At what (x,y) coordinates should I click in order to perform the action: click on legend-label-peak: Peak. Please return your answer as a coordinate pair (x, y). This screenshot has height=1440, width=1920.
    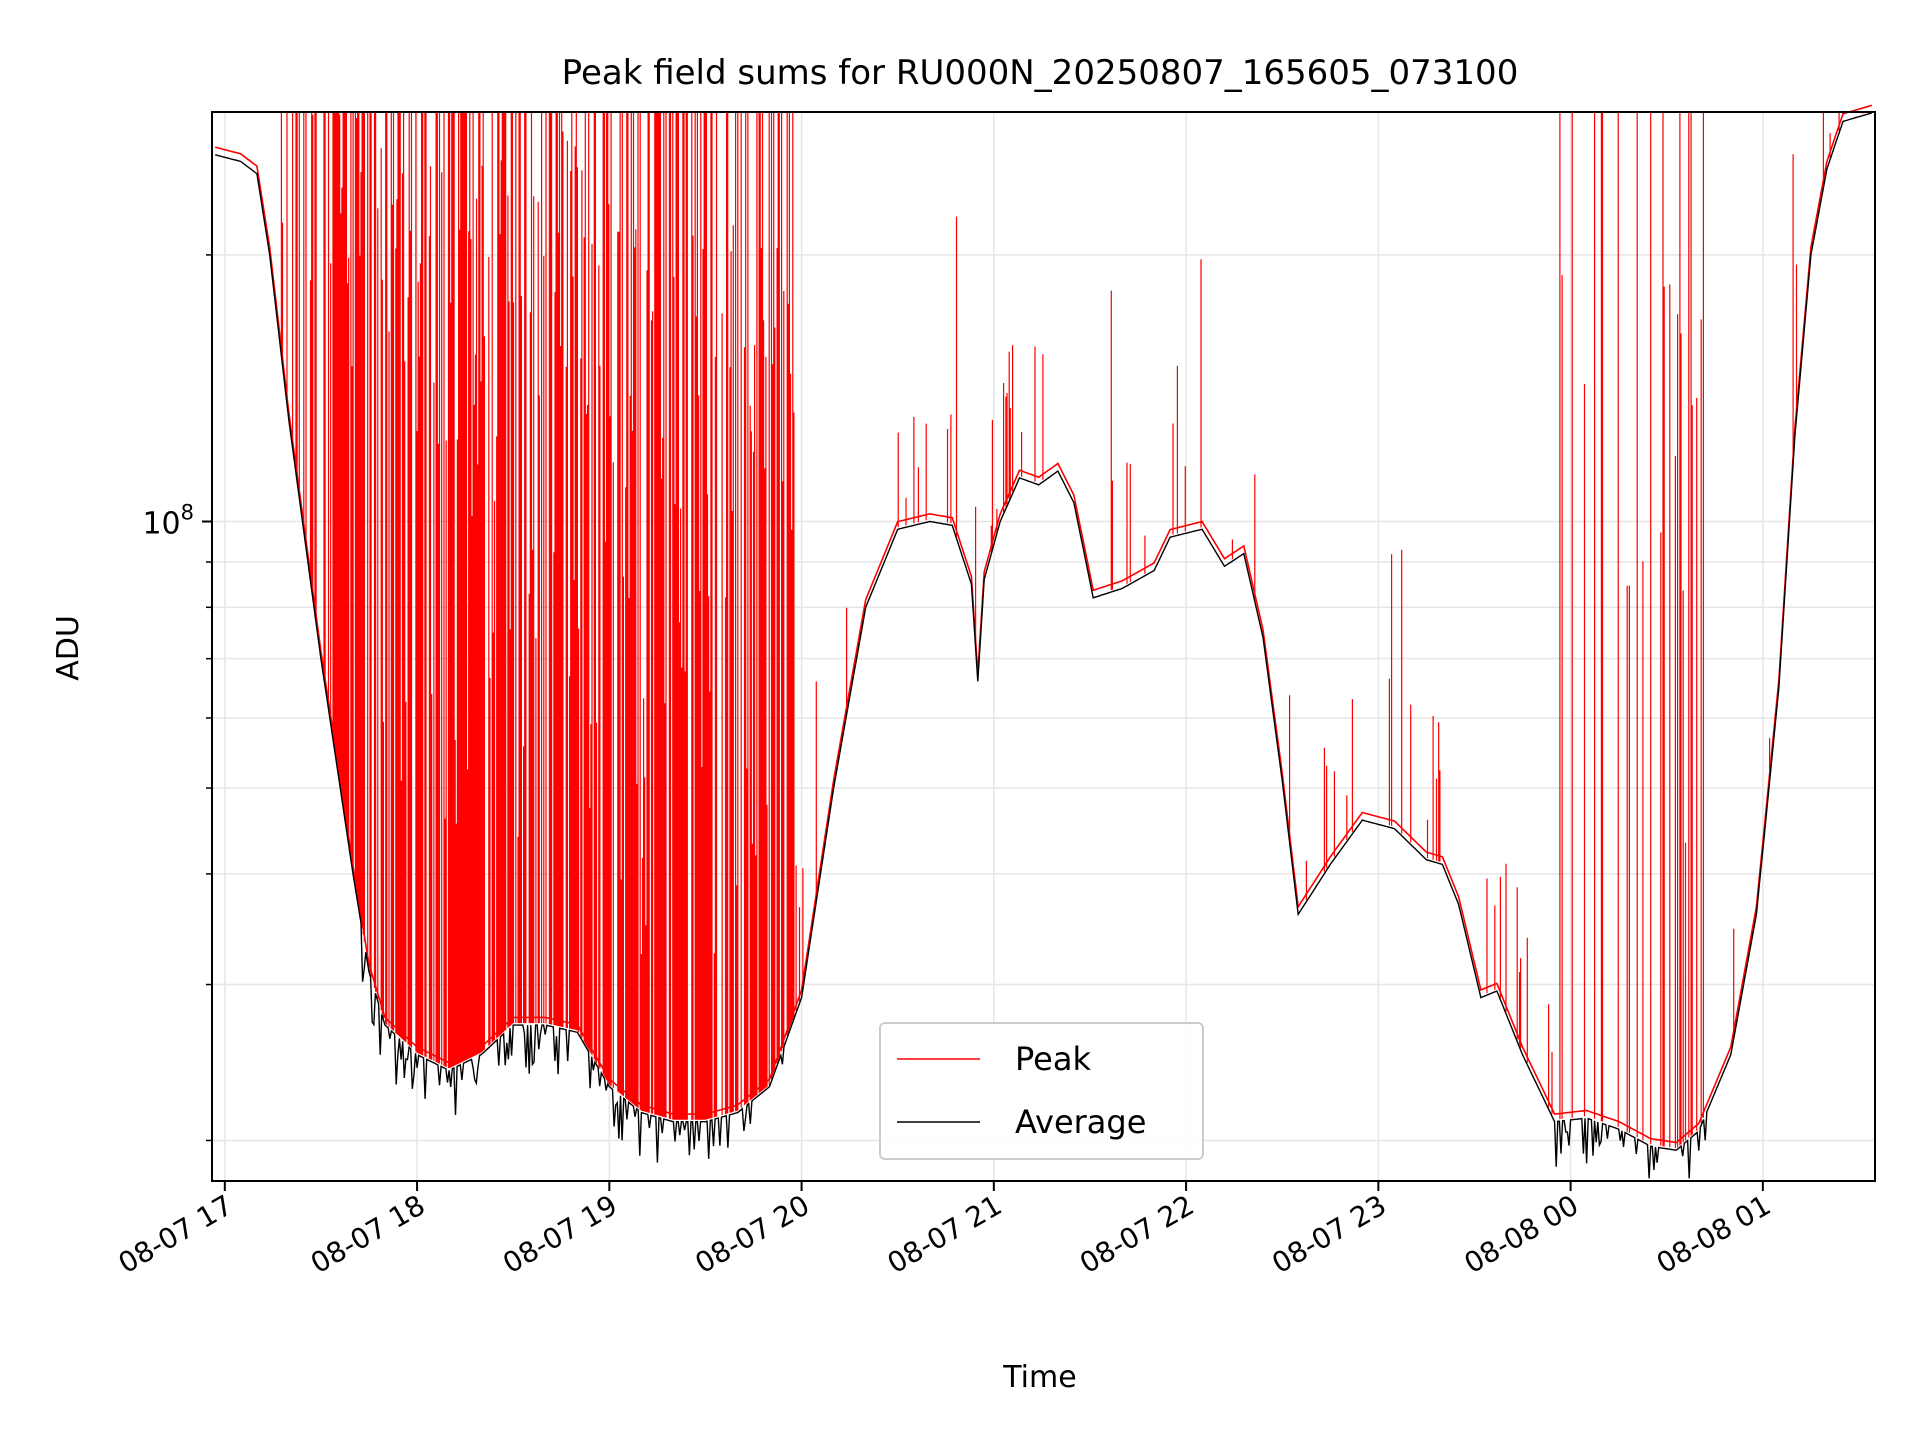
    Looking at the image, I should click on (1053, 1059).